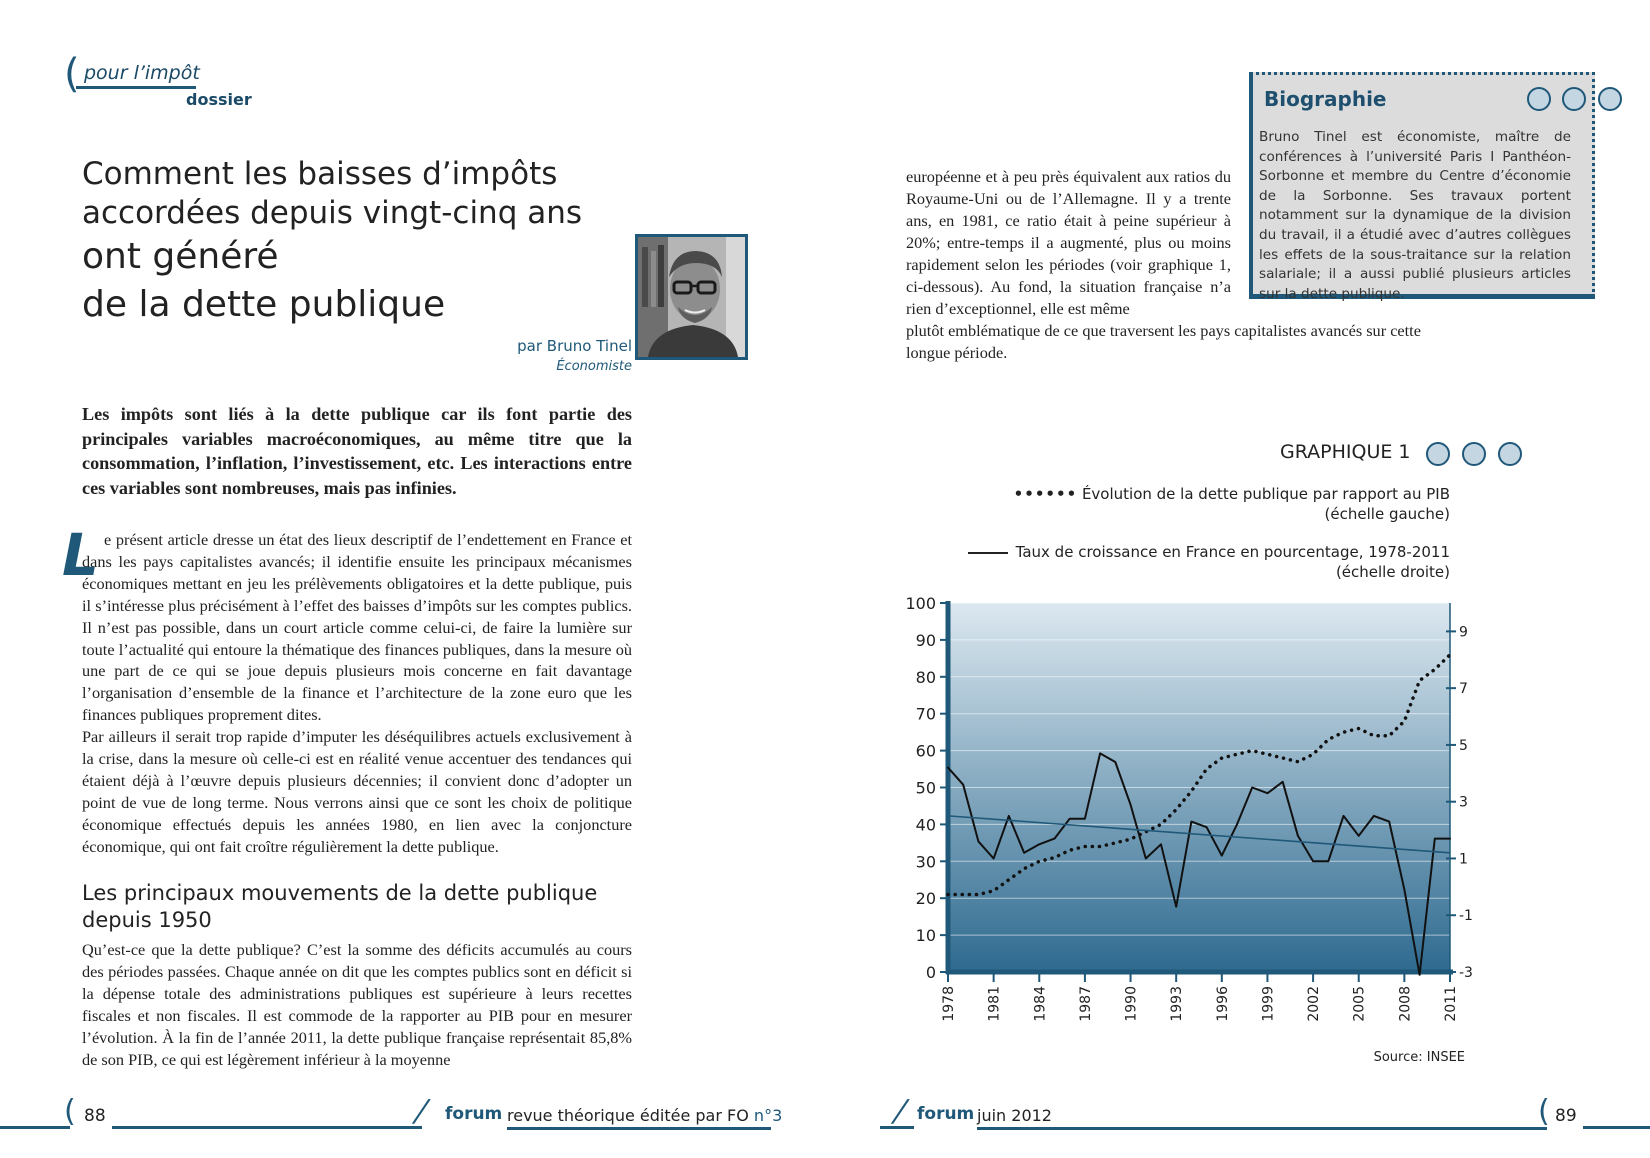 The height and width of the screenshot is (1158, 1650). I want to click on biography-border-bottom, so click(1422, 296).